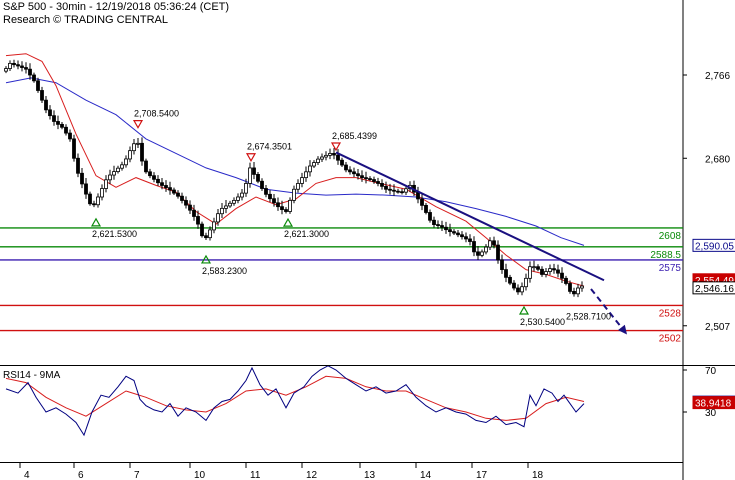 This screenshot has height=480, width=735. Describe the element at coordinates (81, 475) in the screenshot. I see `x-tick-label: 6` at that location.